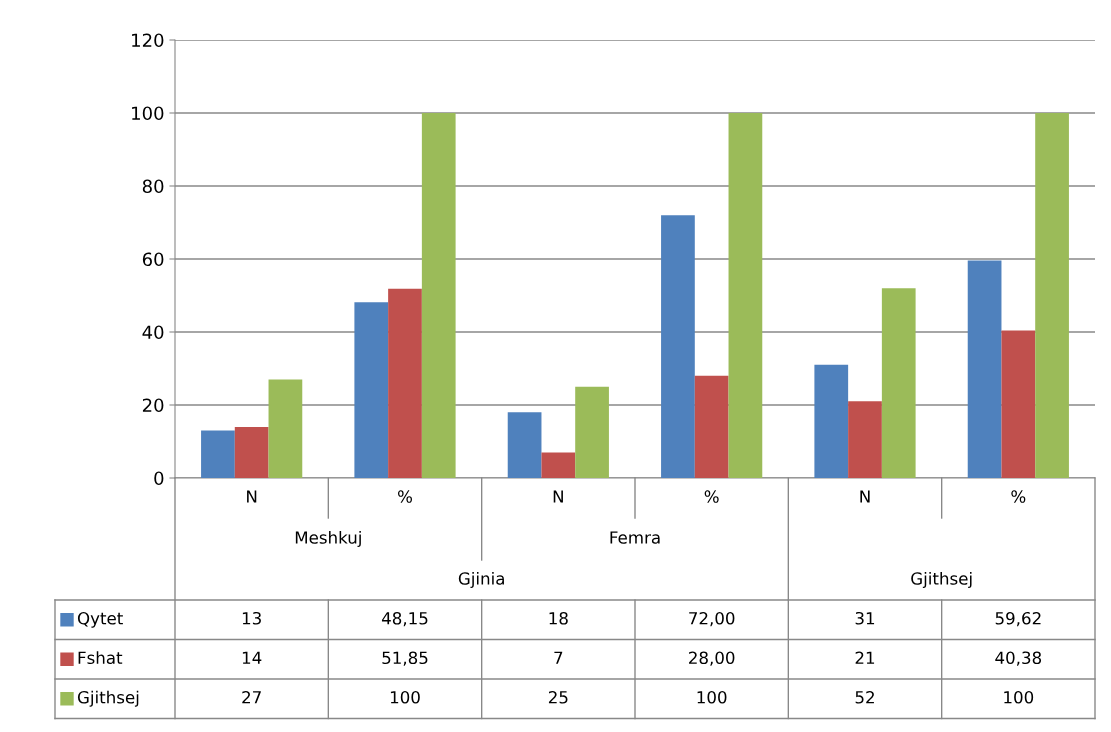  I want to click on legend-label: Qytet, so click(100, 619).